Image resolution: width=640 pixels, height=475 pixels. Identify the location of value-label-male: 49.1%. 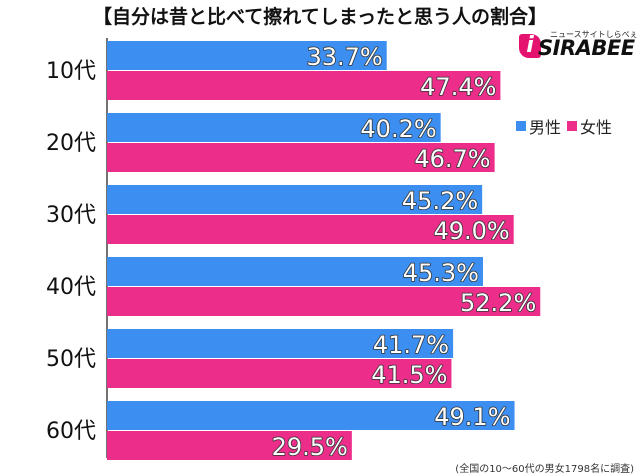
(472, 417).